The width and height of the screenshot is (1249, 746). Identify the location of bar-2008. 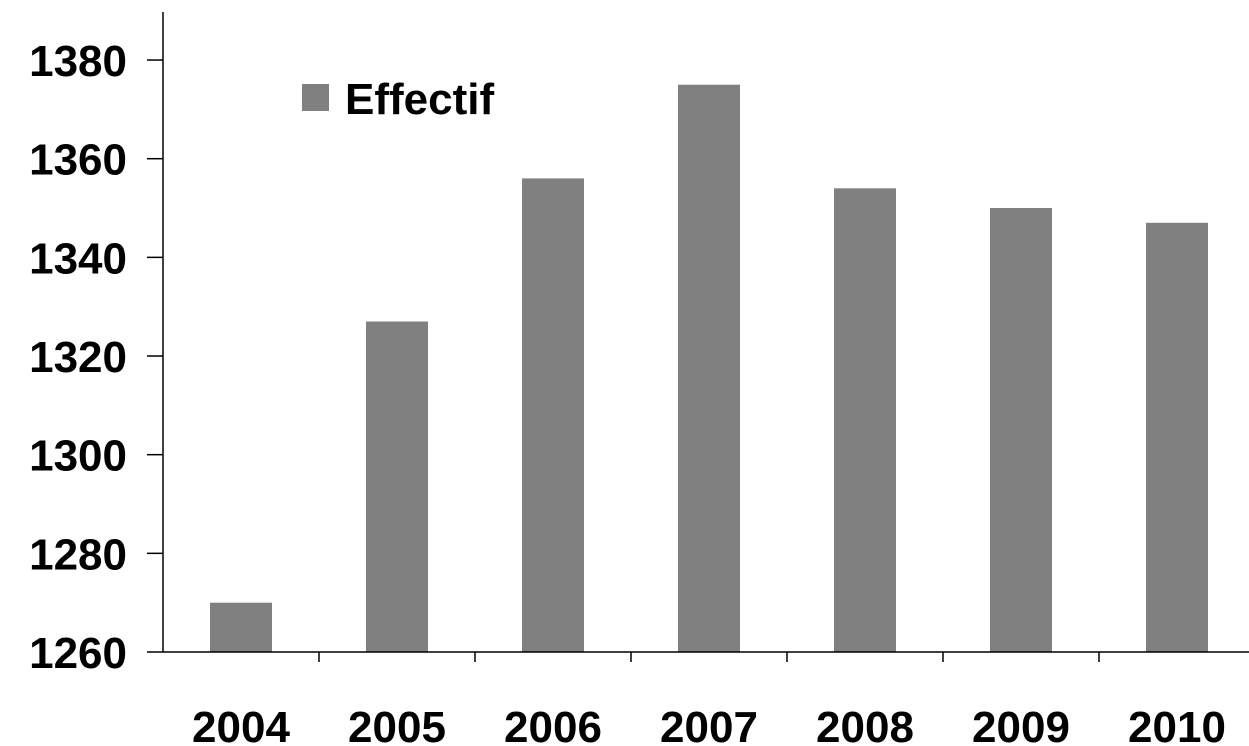
(865, 420).